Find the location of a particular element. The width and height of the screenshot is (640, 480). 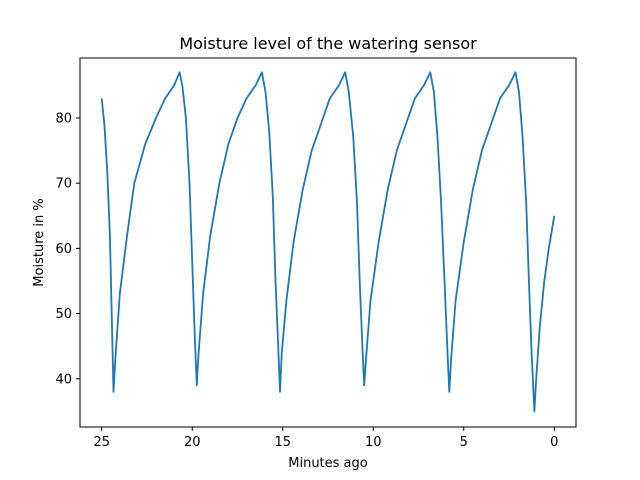

x-tick-label: 10 is located at coordinates (373, 442).